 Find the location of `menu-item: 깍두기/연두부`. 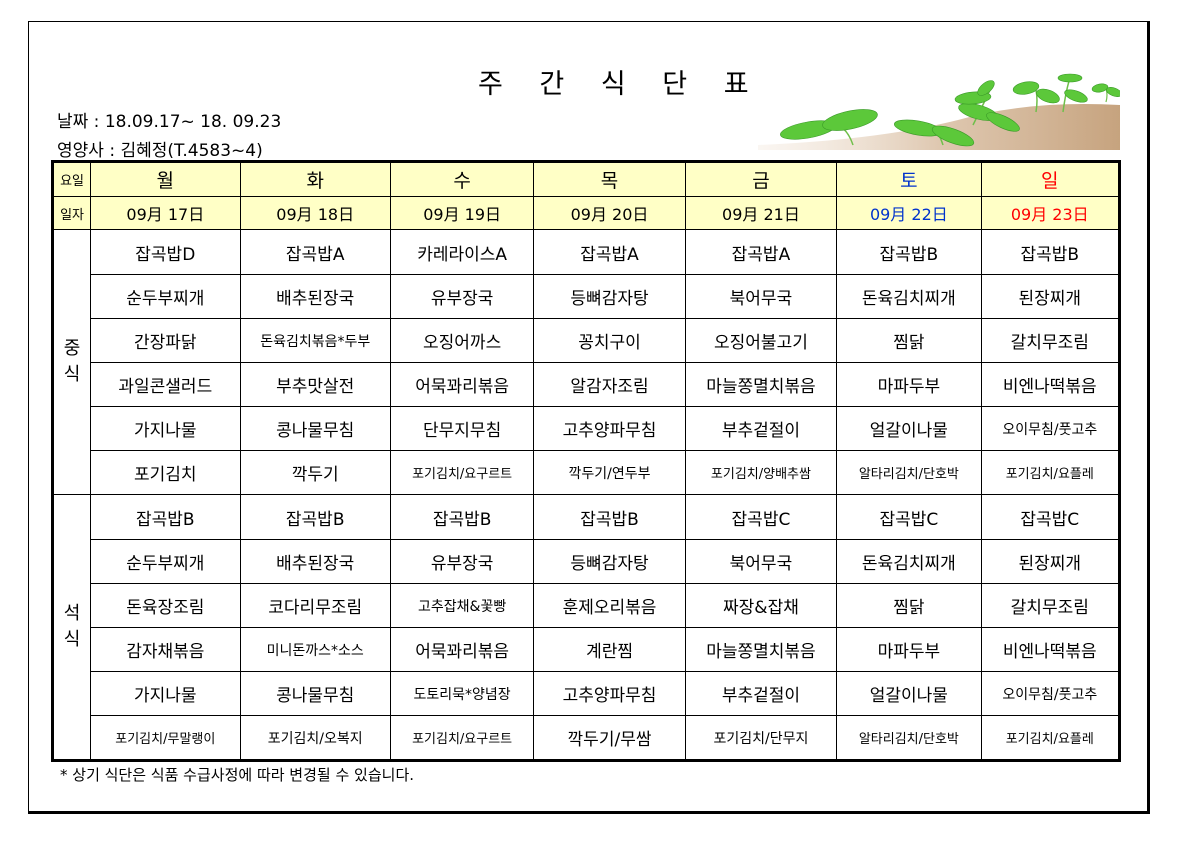

menu-item: 깍두기/연두부 is located at coordinates (609, 472).